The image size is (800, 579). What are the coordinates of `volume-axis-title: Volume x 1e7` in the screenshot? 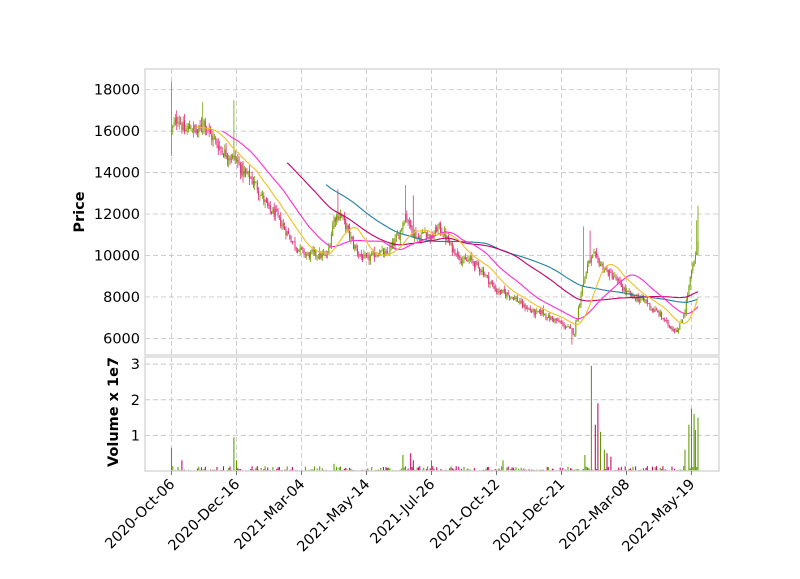 It's located at (114, 412).